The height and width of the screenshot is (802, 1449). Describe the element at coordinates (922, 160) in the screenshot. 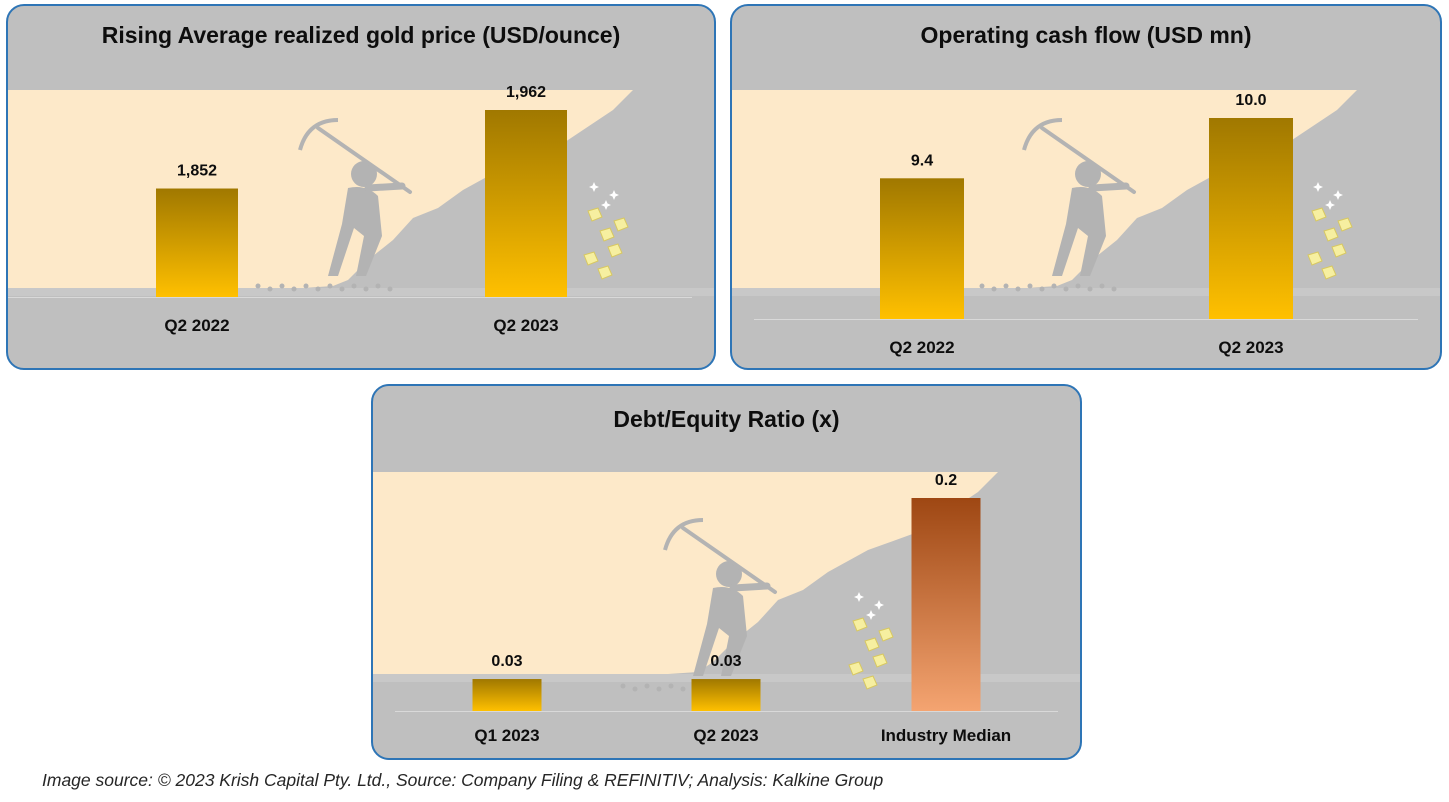

I see `data-label: 9.4` at that location.